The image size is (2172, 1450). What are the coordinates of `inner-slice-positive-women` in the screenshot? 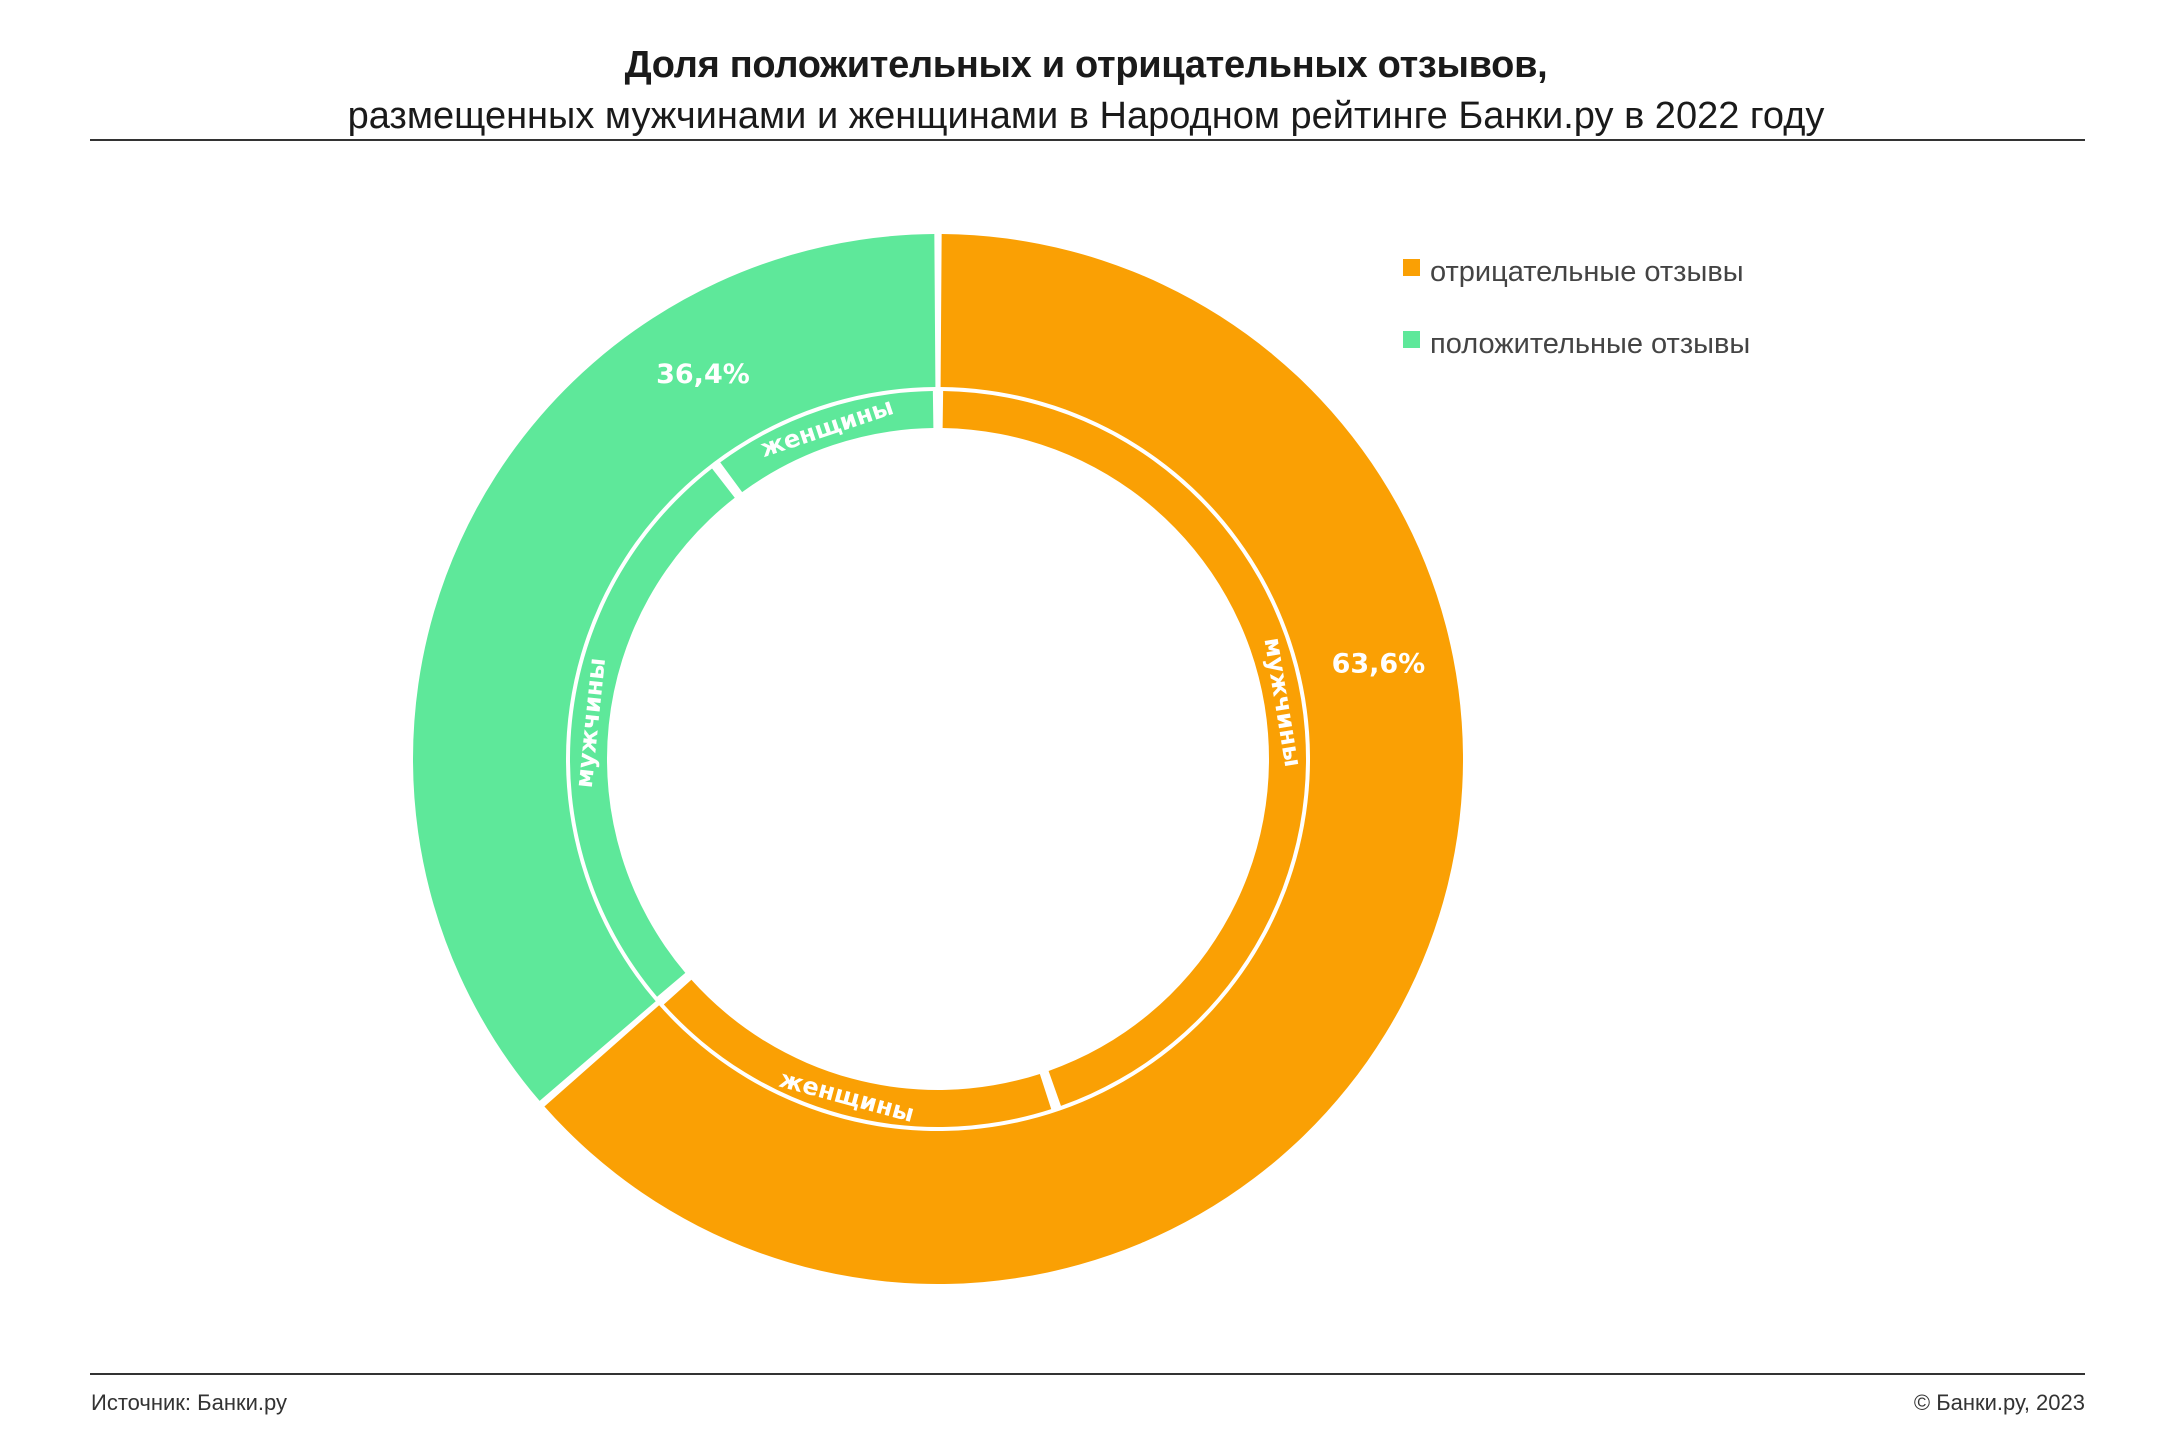 It's located at (827, 442).